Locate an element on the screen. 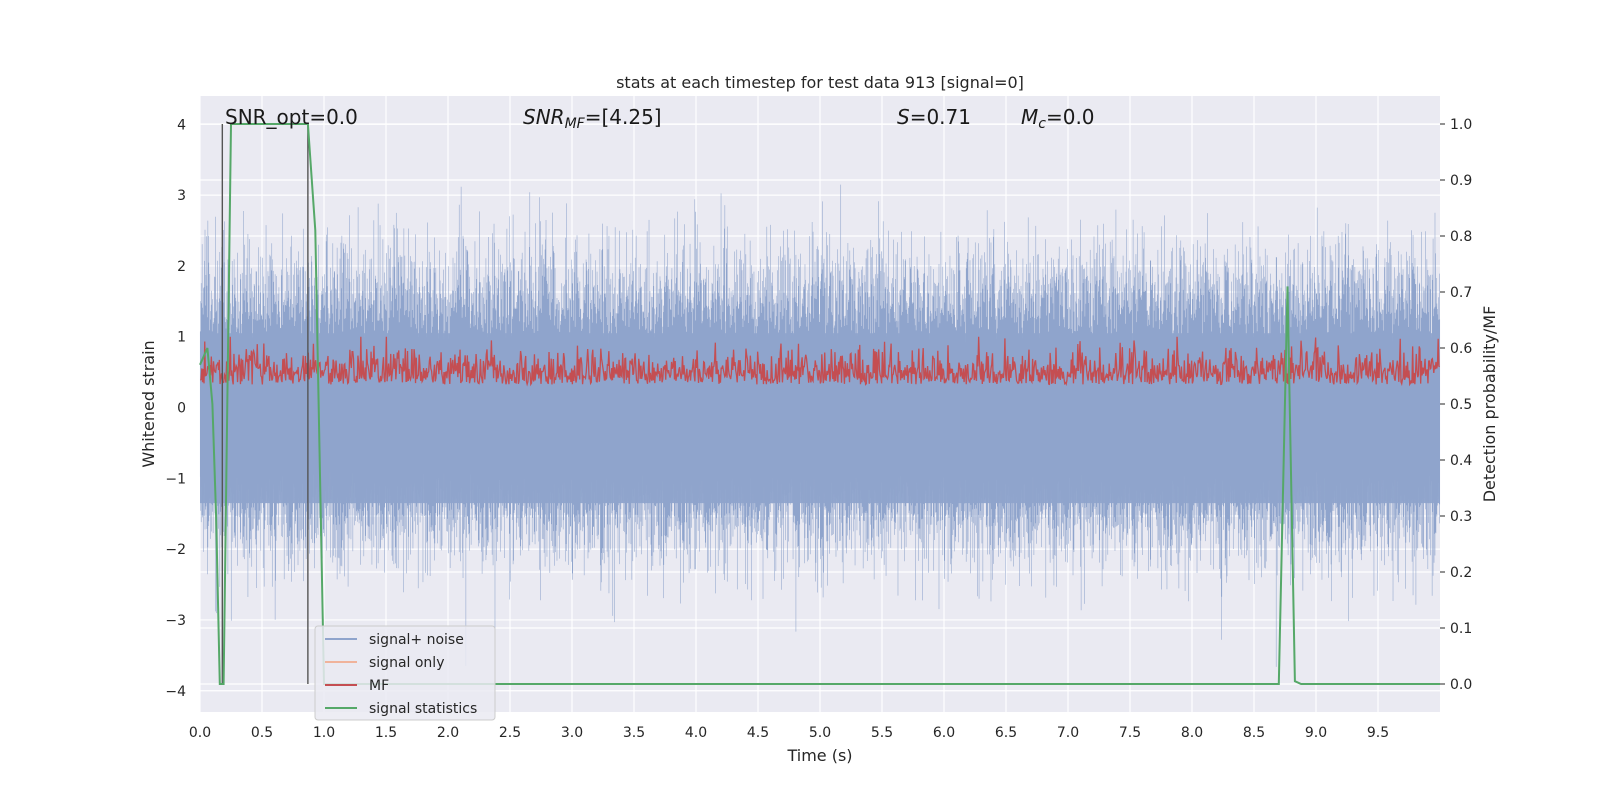 This screenshot has width=1600, height=800. legend-label-signal-only: signal only is located at coordinates (406, 663).